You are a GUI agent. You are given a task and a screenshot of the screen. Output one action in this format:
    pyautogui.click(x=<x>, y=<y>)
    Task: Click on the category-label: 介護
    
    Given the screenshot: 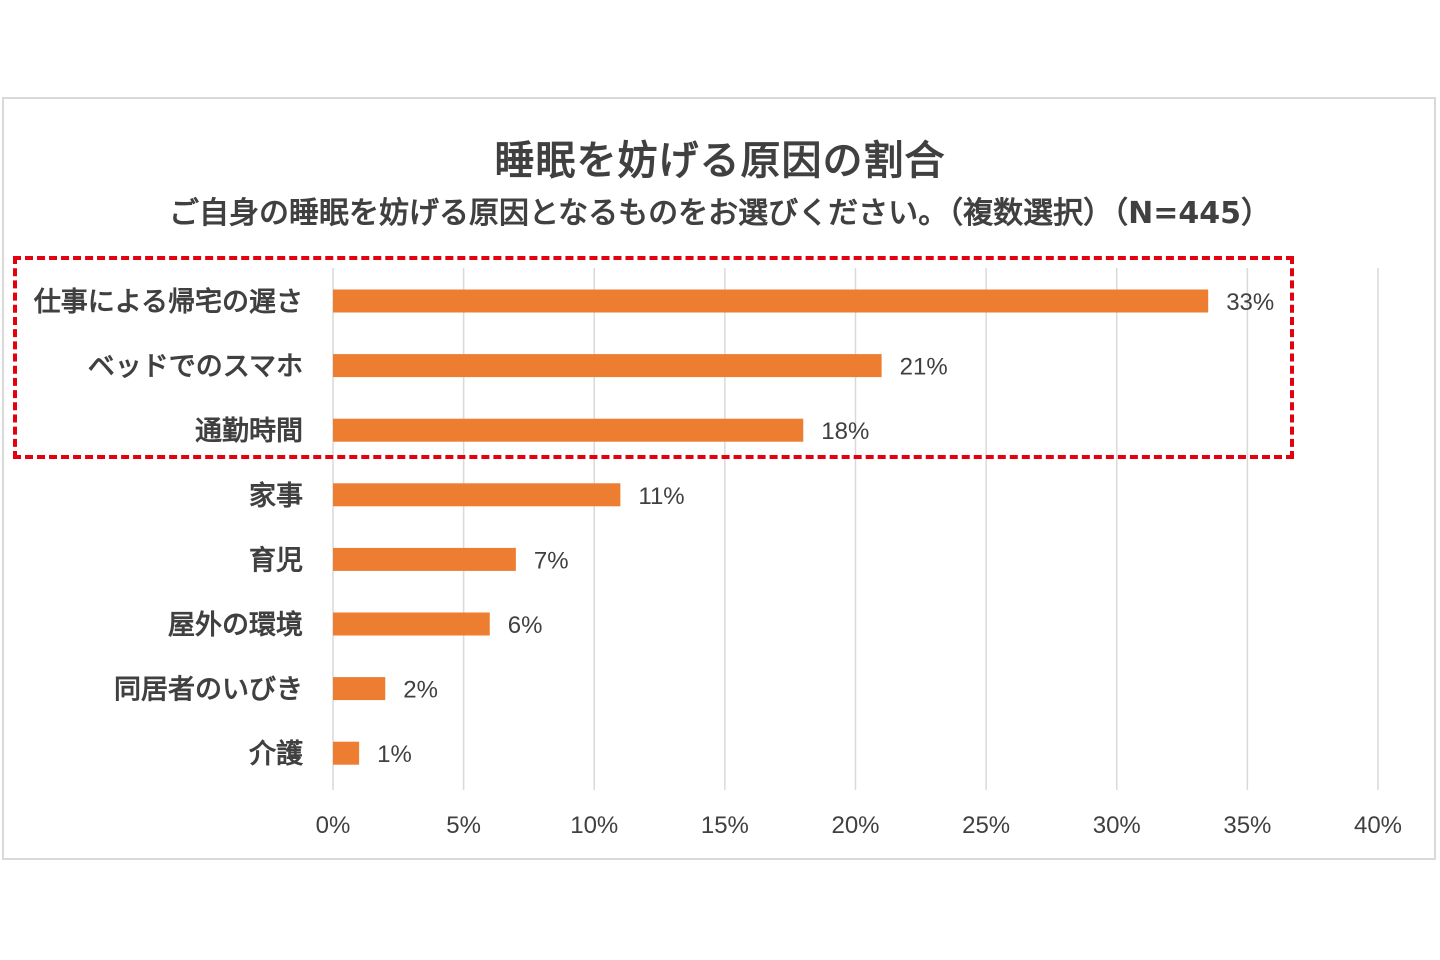 What is the action you would take?
    pyautogui.click(x=276, y=754)
    